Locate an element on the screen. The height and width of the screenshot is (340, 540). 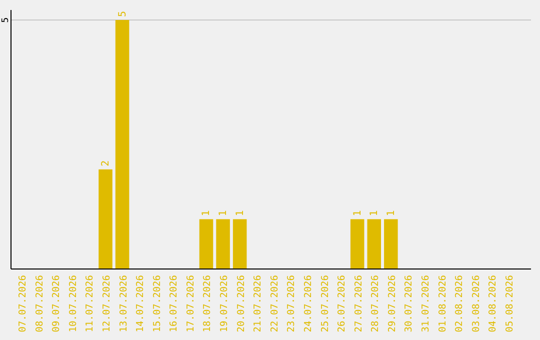
x-tick-label: 15.07.2026 is located at coordinates (157, 303).